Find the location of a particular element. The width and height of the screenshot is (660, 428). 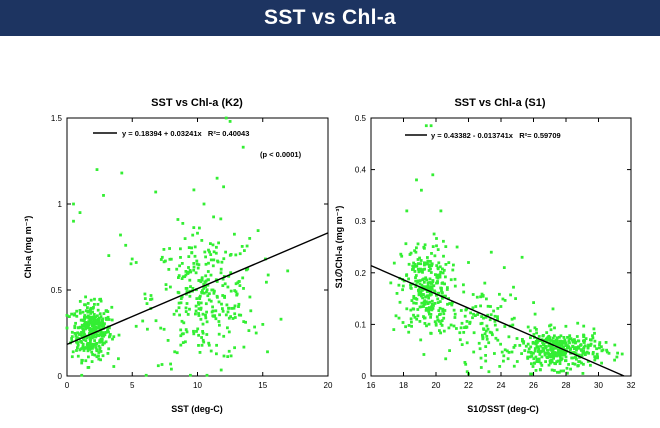

x-tick-label: 24 is located at coordinates (501, 385).